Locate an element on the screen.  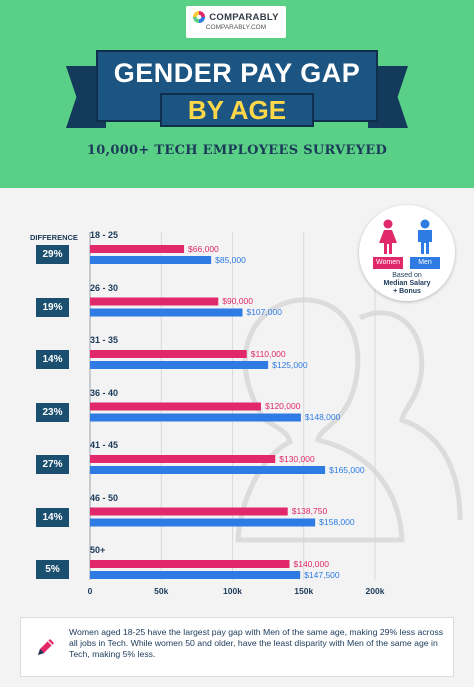
x-tick-label: 200k is located at coordinates (375, 591).